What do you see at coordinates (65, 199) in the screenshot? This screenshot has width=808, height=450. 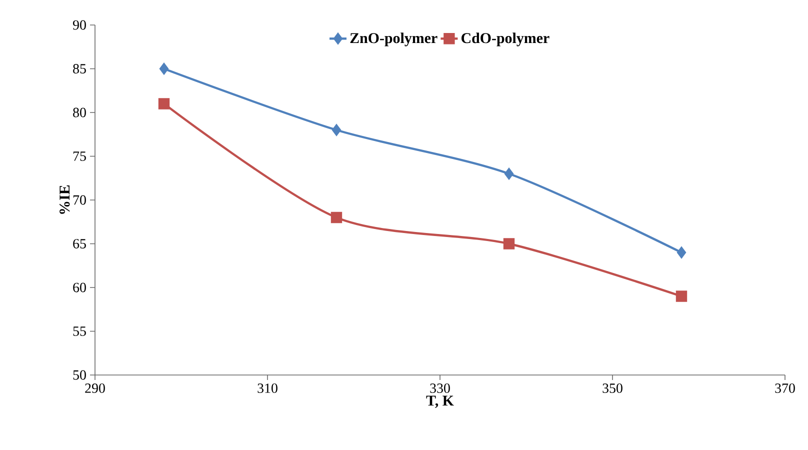 I see `y-axis-title: %IE` at bounding box center [65, 199].